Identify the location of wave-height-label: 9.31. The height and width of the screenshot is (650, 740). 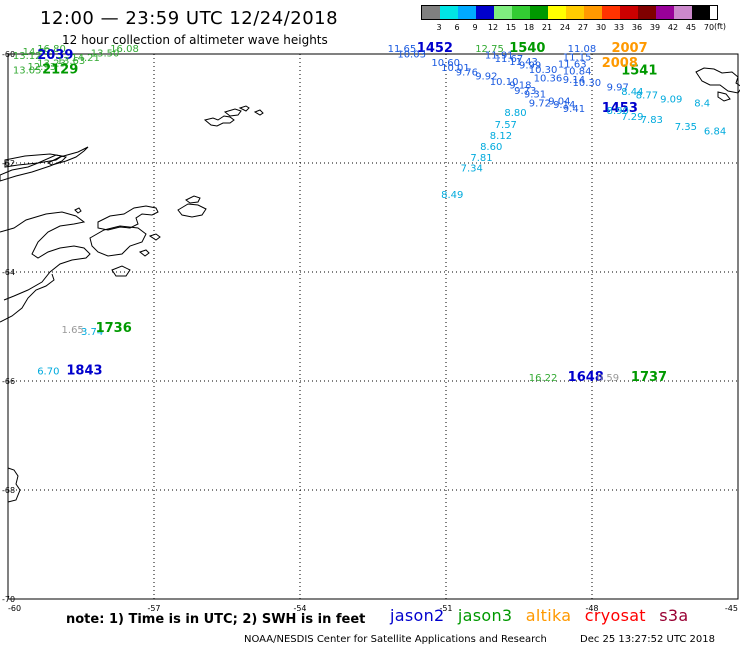
(535, 95).